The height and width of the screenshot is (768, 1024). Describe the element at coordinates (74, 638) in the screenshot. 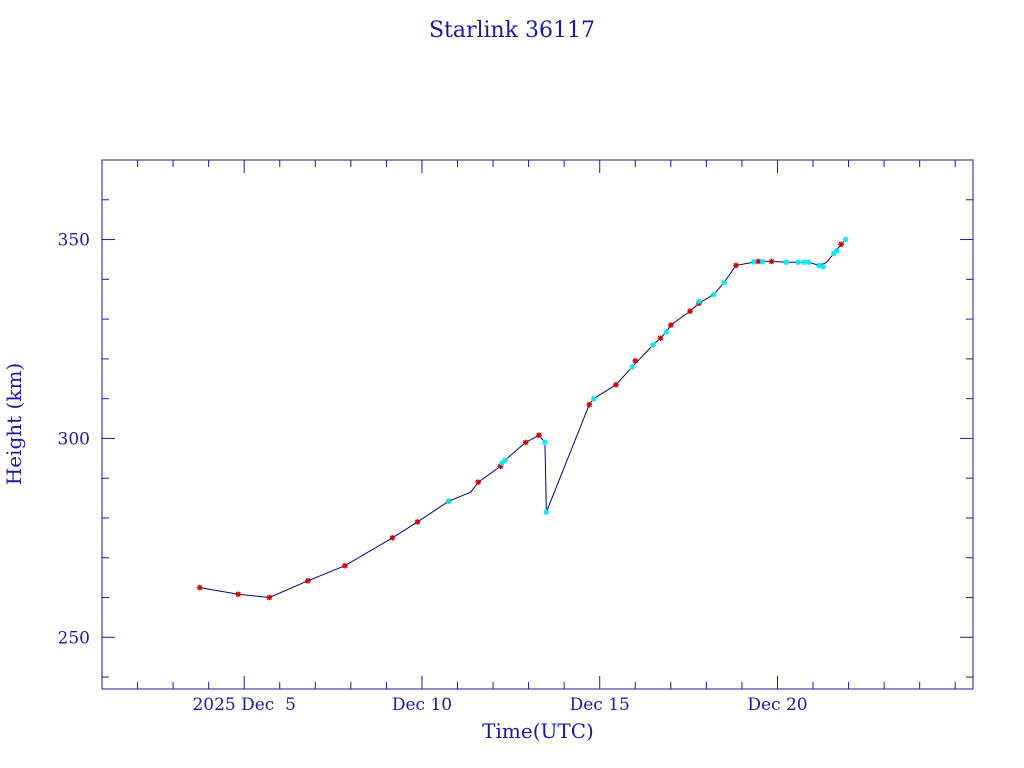

I see `y-tick-label: 250` at that location.